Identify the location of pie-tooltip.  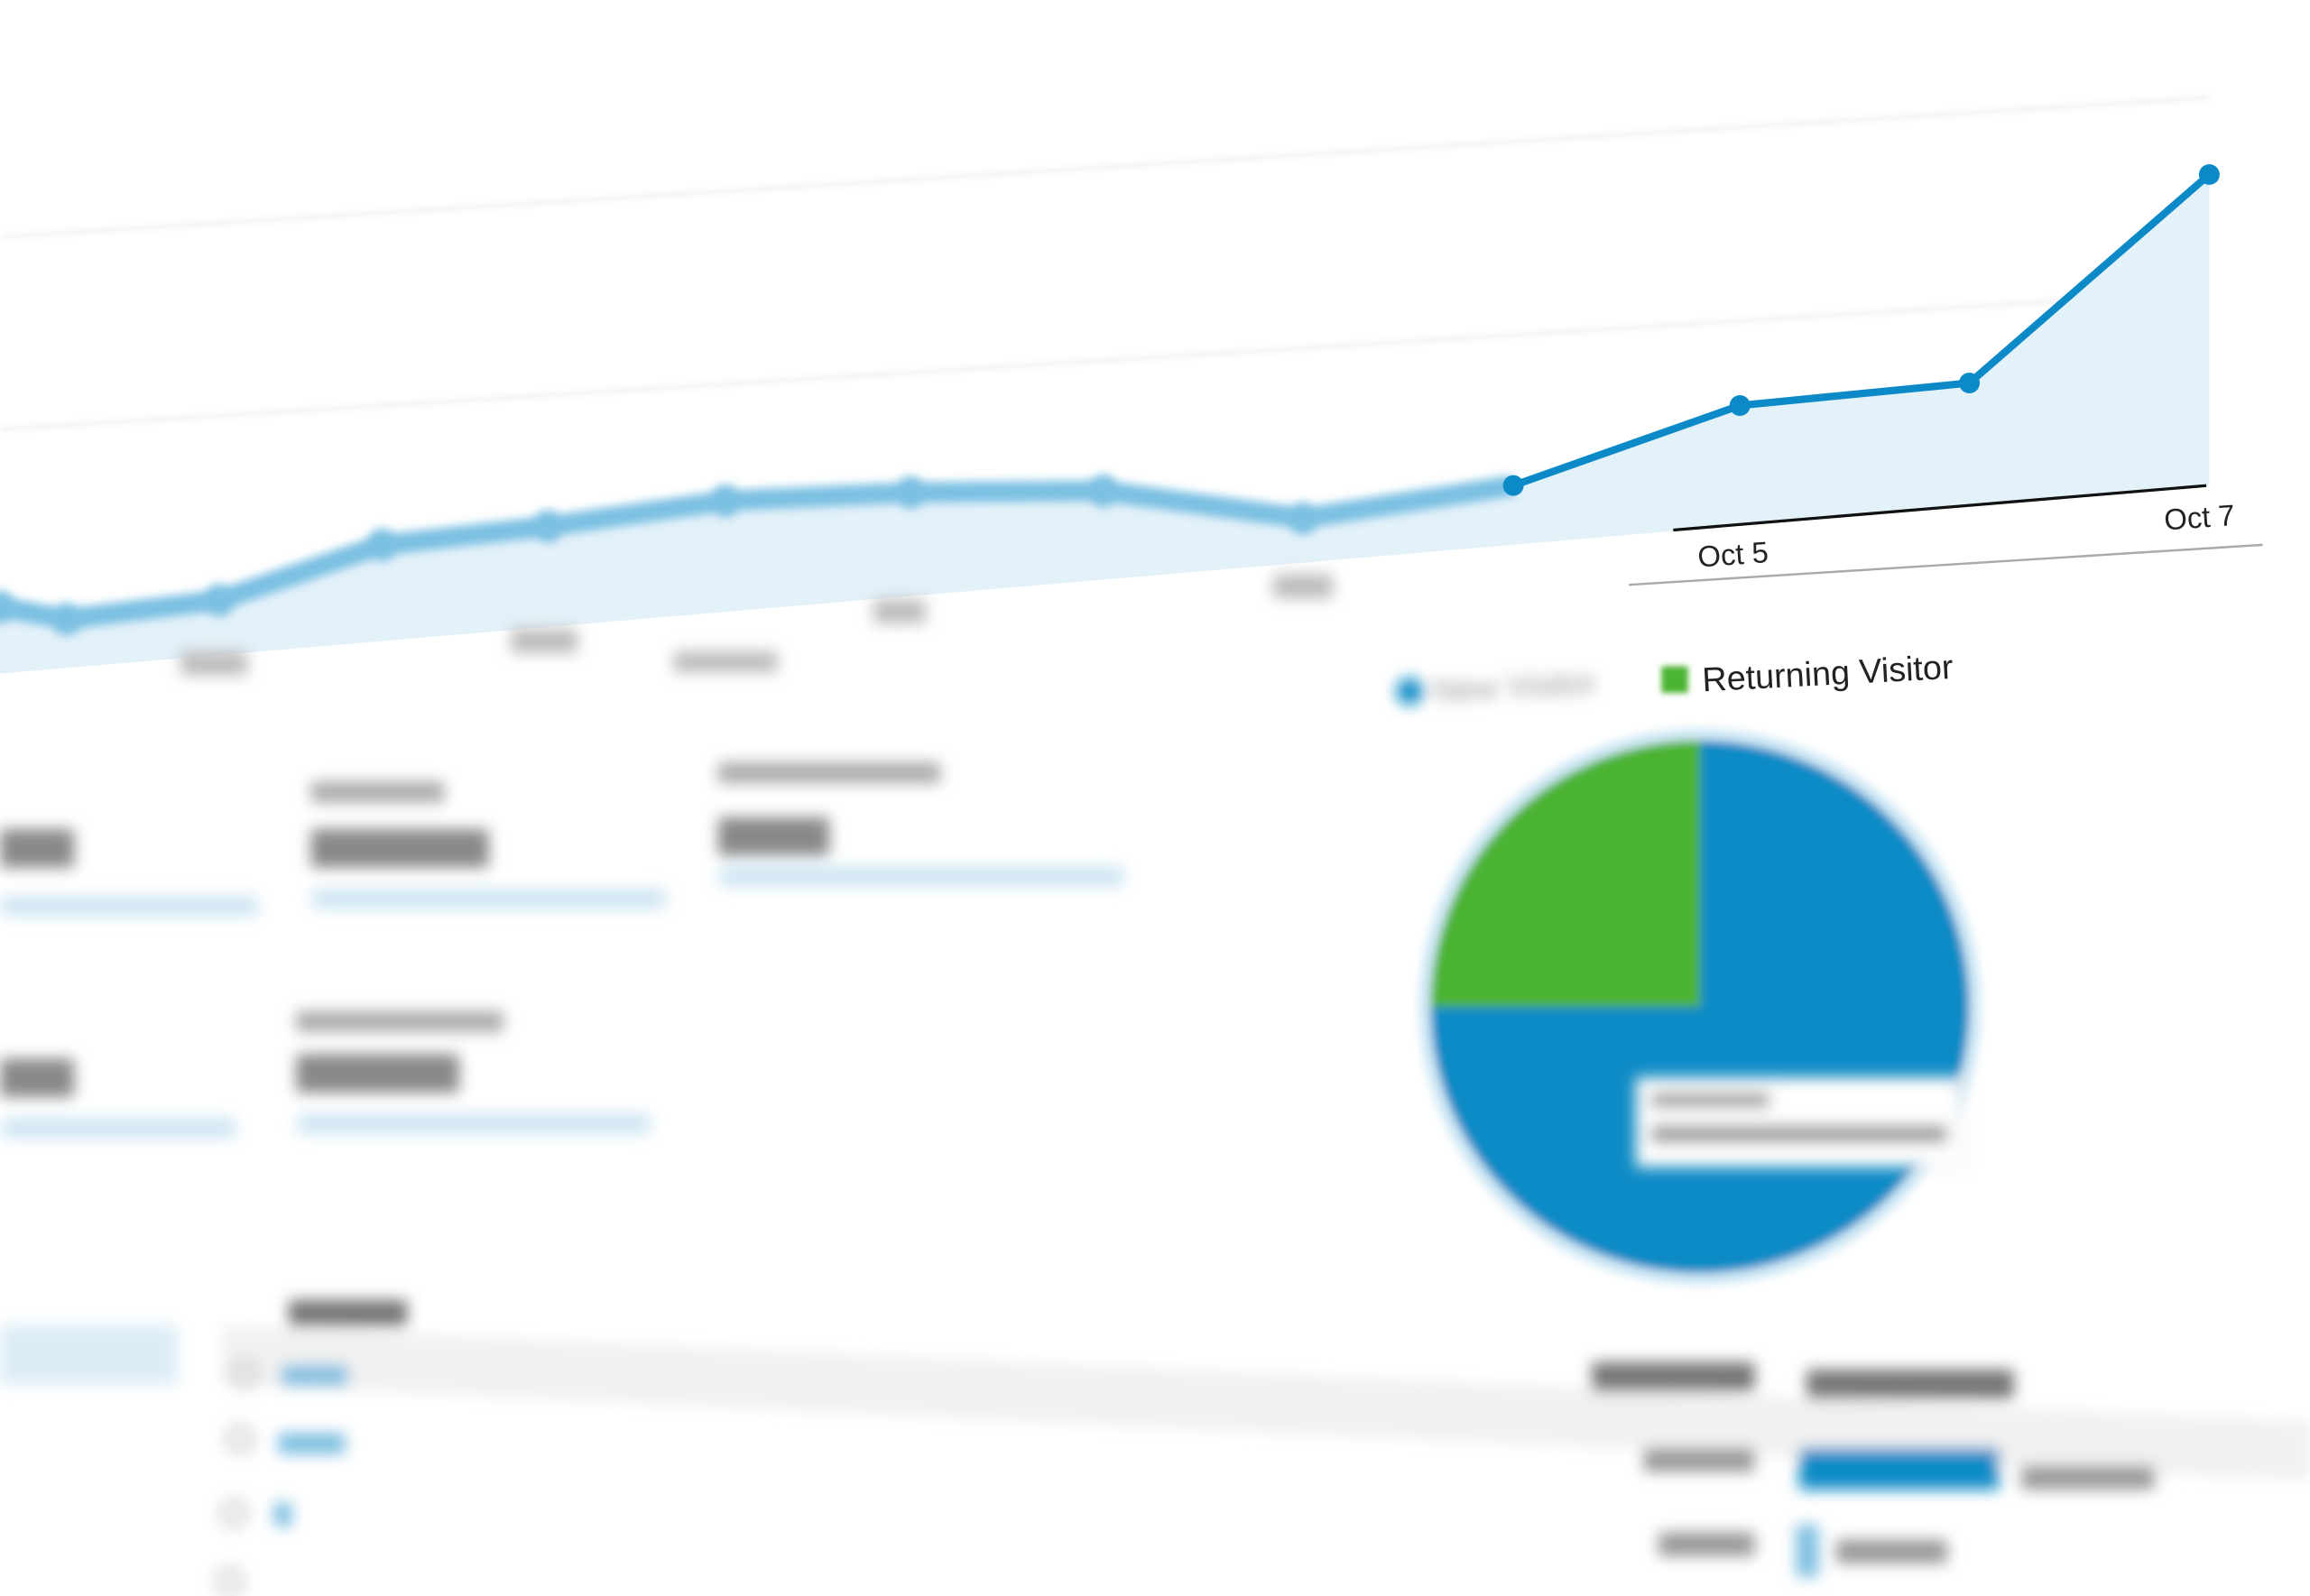
(1799, 1121).